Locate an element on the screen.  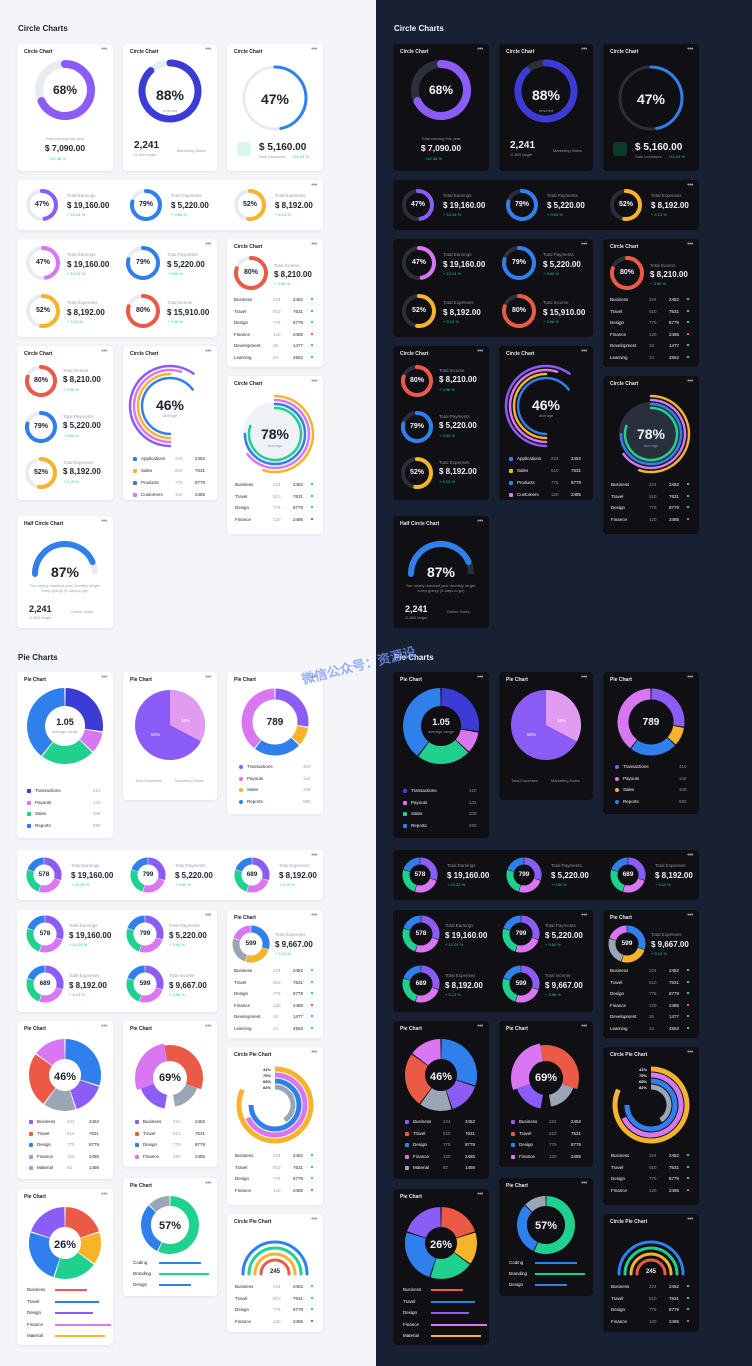
table-cell: 7631 is located at coordinates (674, 311).